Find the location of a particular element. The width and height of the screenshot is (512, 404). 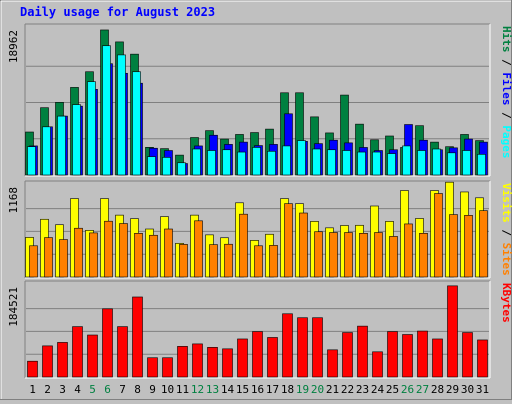

x-tick-label-day-5: 5 is located at coordinates (92, 389).